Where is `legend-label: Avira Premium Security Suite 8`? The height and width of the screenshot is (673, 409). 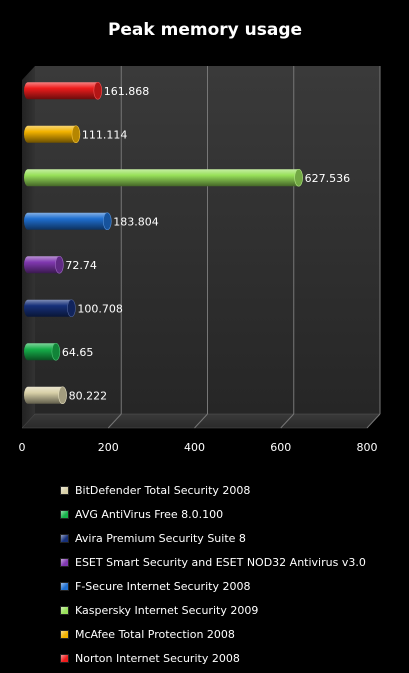
legend-label: Avira Premium Security Suite 8 is located at coordinates (160, 538).